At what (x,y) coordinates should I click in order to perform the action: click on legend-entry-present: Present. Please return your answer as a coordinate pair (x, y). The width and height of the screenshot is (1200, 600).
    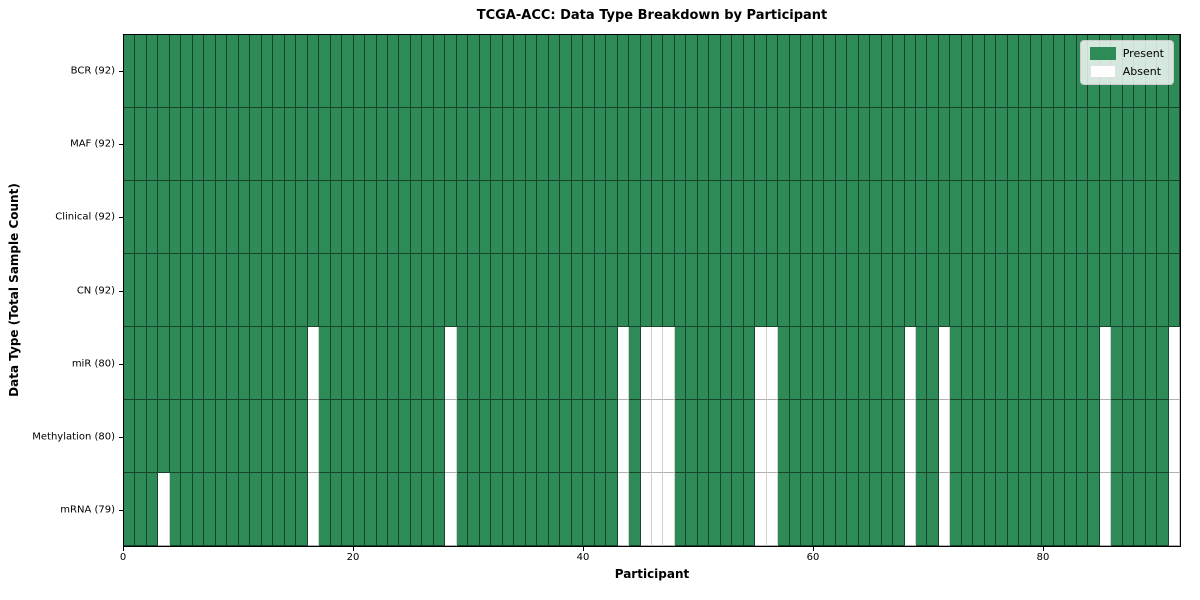
    Looking at the image, I should click on (1126, 53).